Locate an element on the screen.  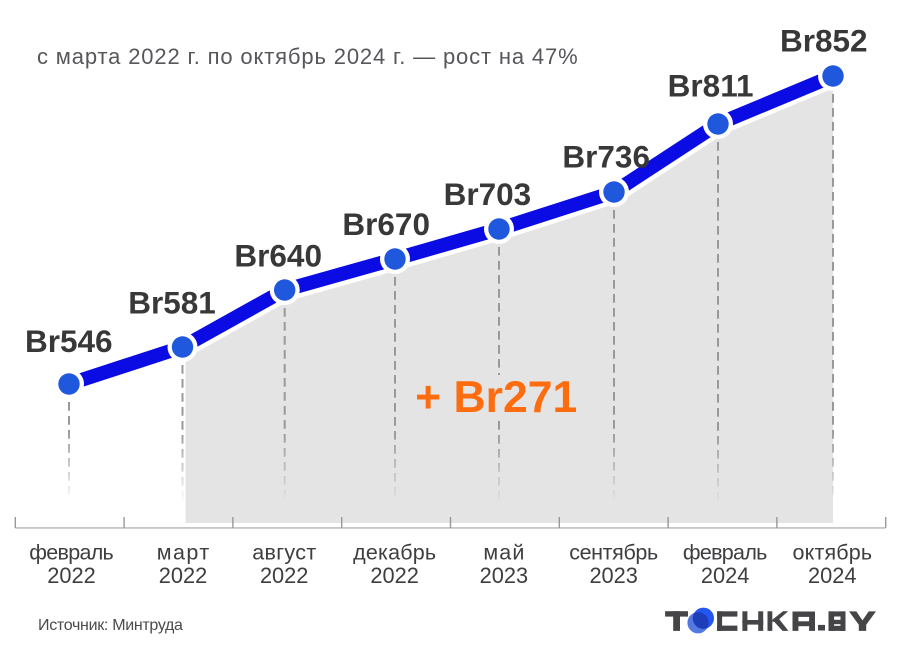
svg-text: август is located at coordinates (284, 553).